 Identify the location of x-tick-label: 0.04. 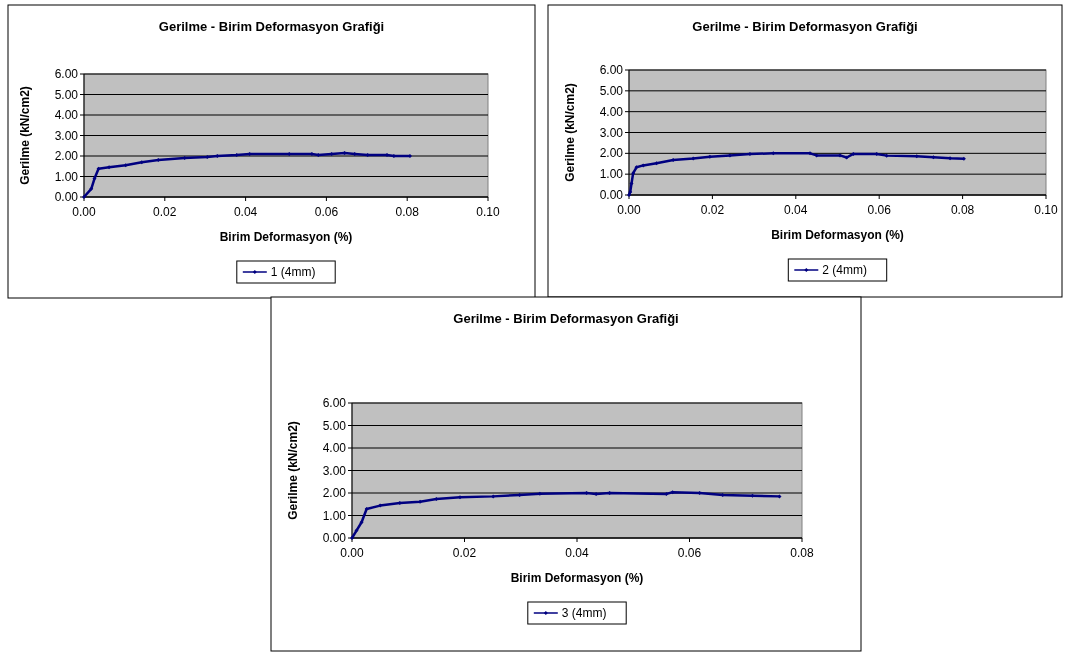
(577, 553).